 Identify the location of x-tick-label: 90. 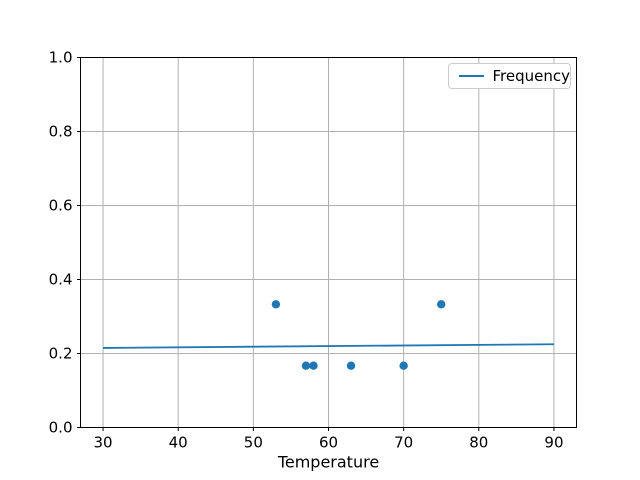
(553, 443).